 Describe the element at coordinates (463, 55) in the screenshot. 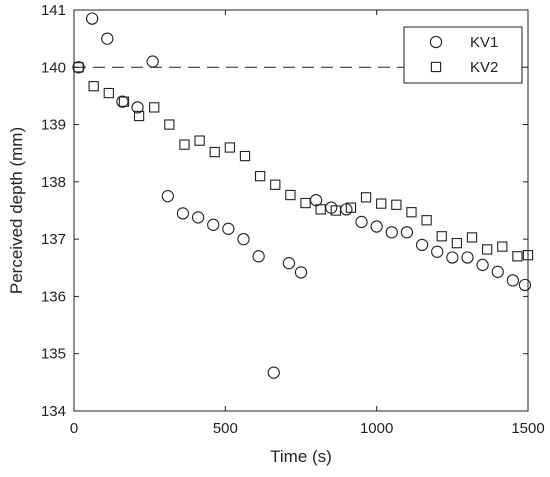

I see `legend-box` at that location.